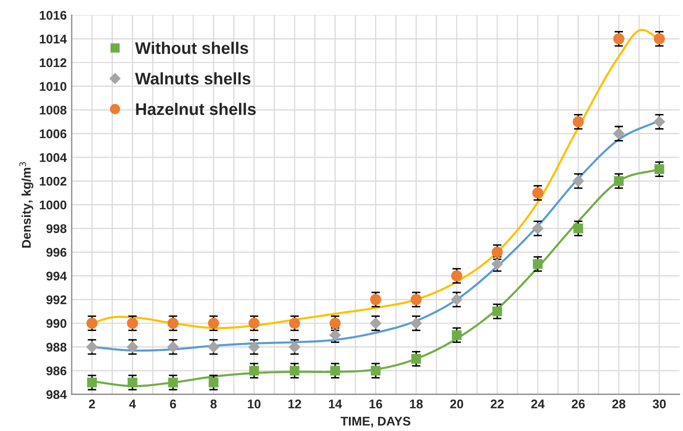 The height and width of the screenshot is (431, 683). I want to click on x-tick-label: 10, so click(254, 404).